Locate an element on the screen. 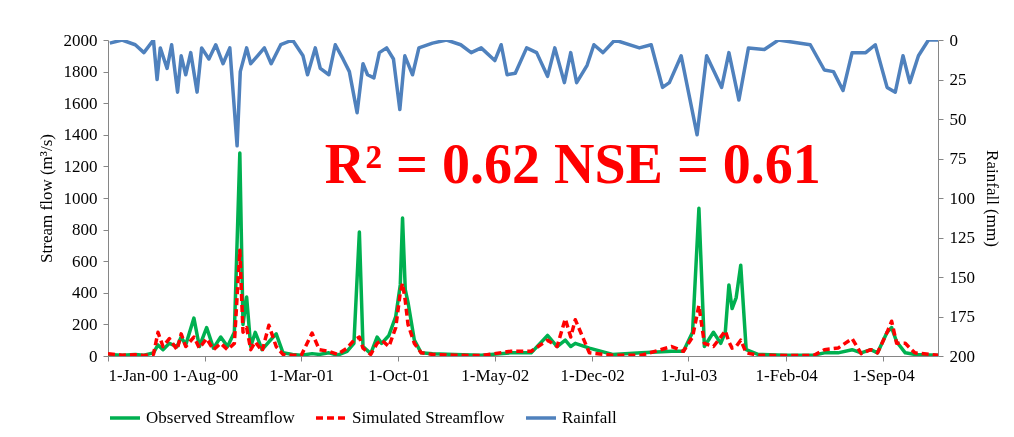  y-tick-label: 1200 is located at coordinates (80, 166).